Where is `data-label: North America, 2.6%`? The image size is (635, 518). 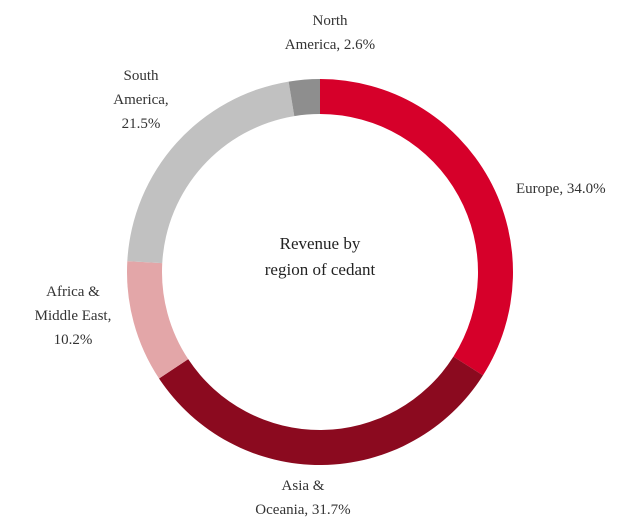 data-label: North America, 2.6% is located at coordinates (330, 33).